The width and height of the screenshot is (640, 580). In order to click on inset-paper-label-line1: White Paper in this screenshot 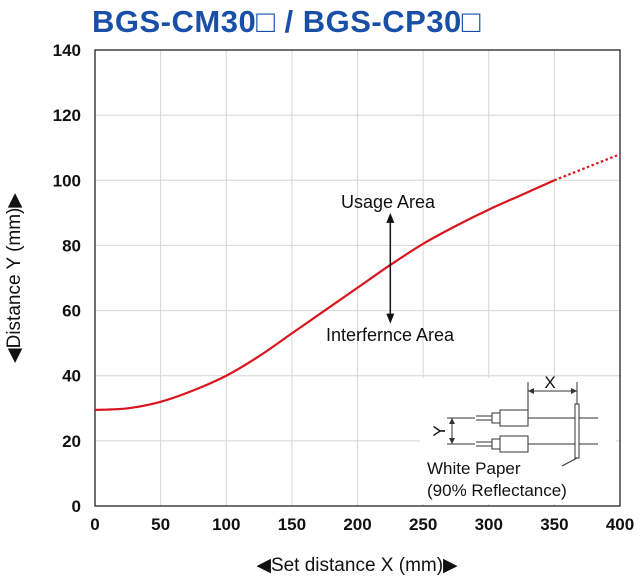, I will do `click(474, 468)`.